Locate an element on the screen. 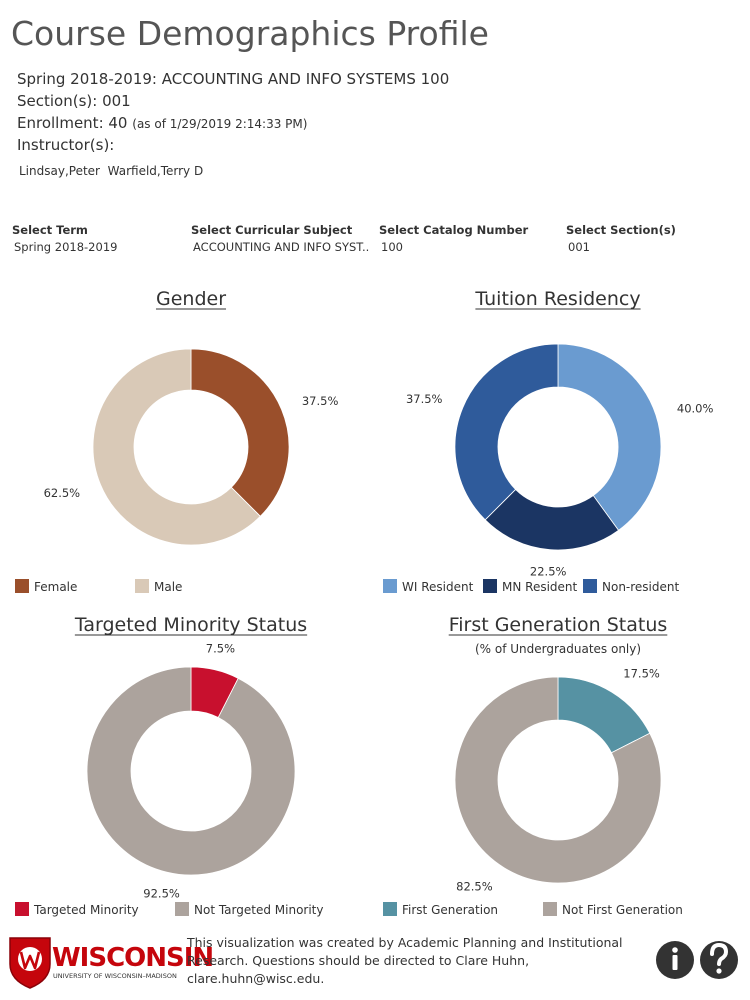  logo-crest is located at coordinates (30, 963).